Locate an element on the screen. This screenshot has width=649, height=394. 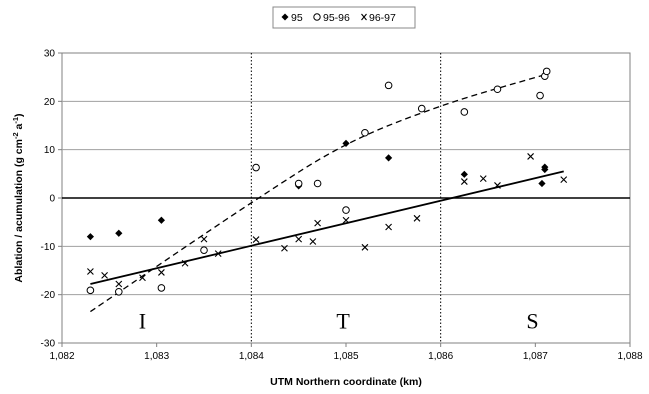
y-tick-label-3: 0 is located at coordinates (52, 199).